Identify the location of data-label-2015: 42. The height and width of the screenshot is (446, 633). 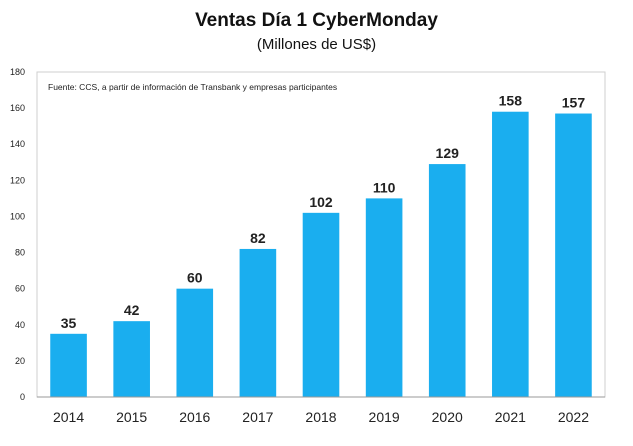
(132, 310).